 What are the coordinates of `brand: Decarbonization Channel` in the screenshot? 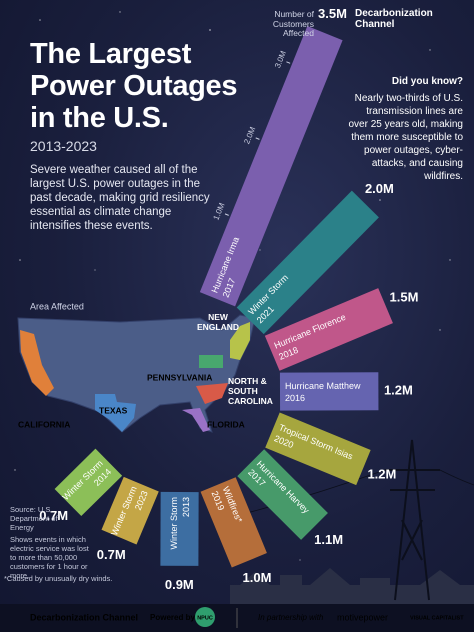 It's located at (394, 19).